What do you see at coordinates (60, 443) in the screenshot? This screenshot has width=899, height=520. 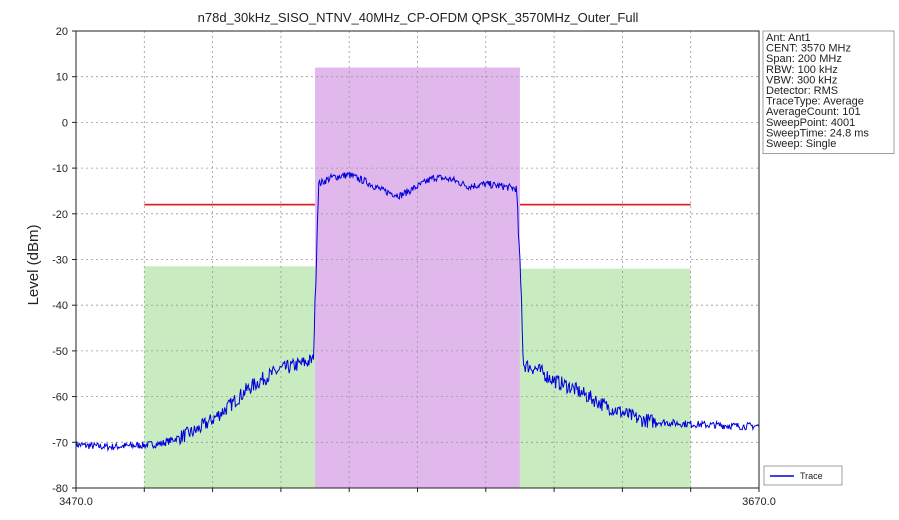 I see `y-tick-label: -70` at bounding box center [60, 443].